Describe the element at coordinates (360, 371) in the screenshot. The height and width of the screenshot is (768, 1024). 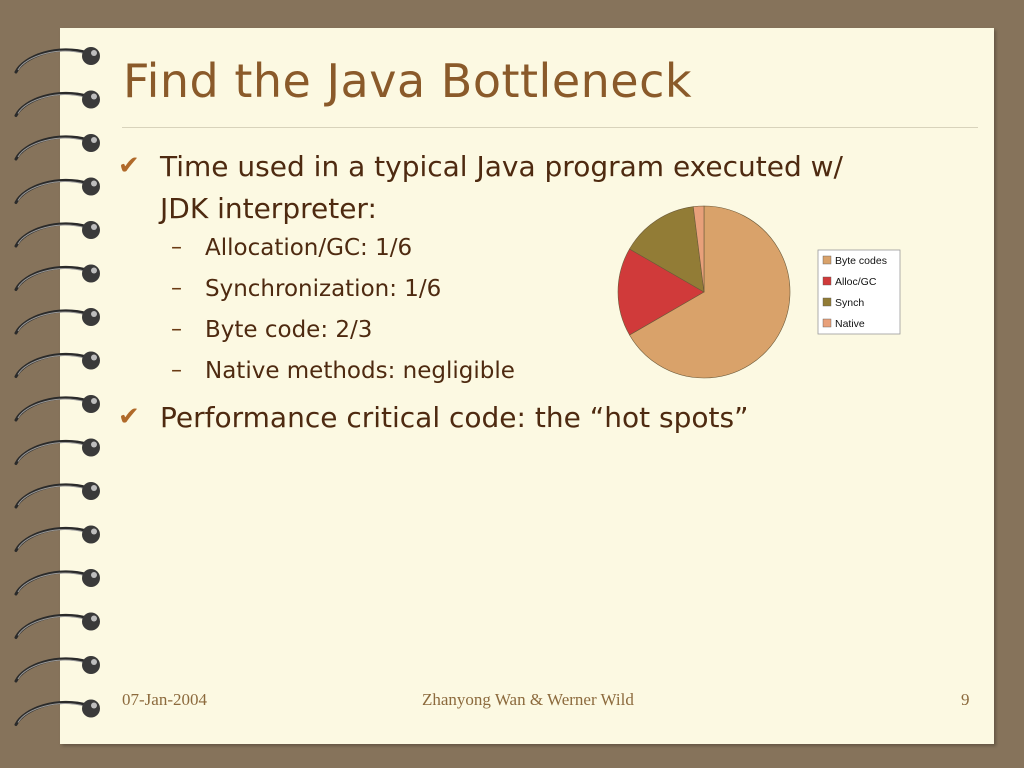
I see `sub-bullet-text: Native methods: negligible` at that location.